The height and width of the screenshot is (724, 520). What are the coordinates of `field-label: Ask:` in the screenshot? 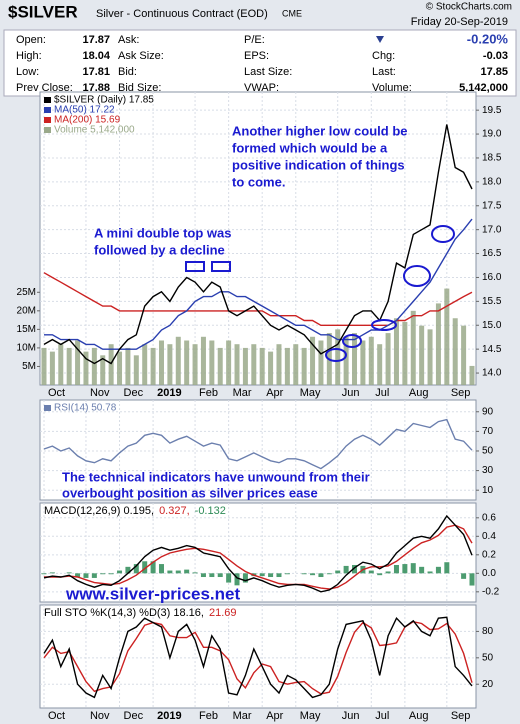 It's located at (128, 40).